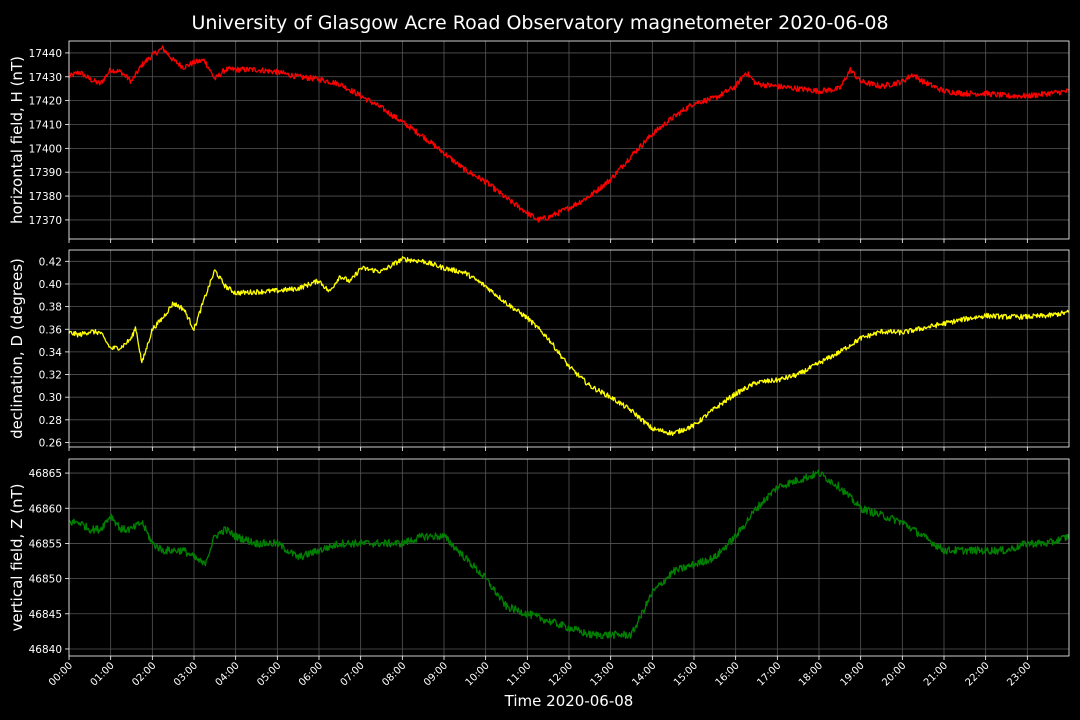 The height and width of the screenshot is (720, 1080). I want to click on y-tick-label: 46860, so click(45, 509).